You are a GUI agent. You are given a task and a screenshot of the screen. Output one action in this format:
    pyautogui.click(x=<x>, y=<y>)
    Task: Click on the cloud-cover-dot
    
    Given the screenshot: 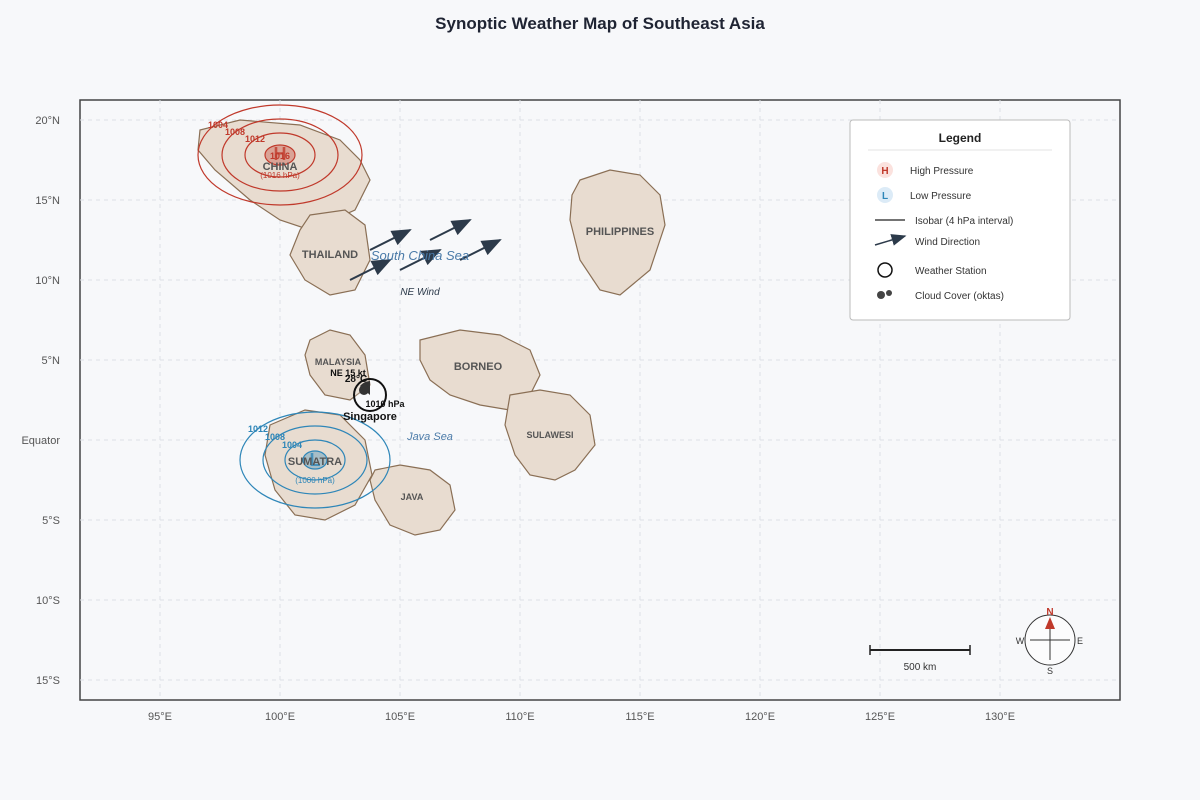 What is the action you would take?
    pyautogui.click(x=364, y=390)
    